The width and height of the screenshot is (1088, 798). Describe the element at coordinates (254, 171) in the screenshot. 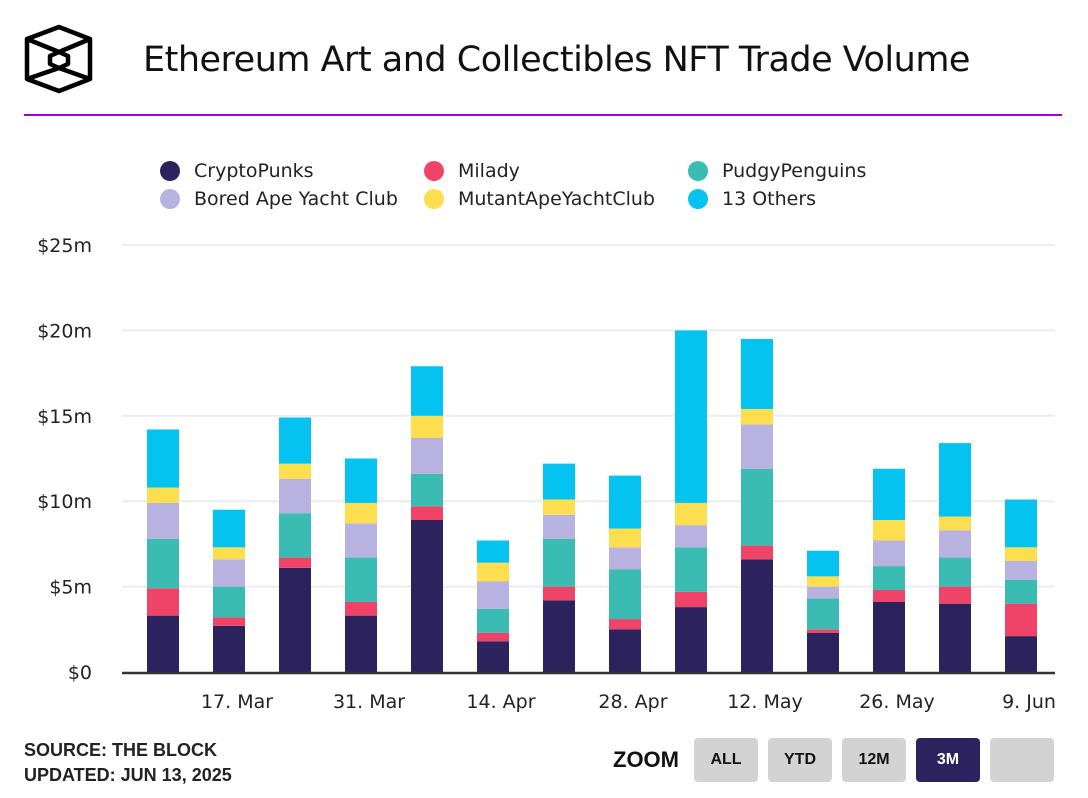

I see `legend-label: CryptoPunks` at that location.